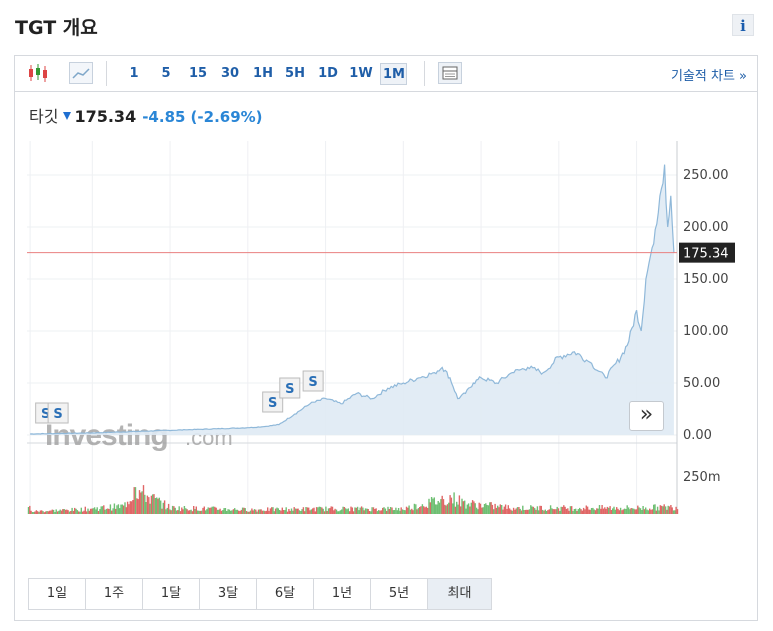 This screenshot has width=773, height=631. I want to click on scroll-right-button: », so click(646, 416).